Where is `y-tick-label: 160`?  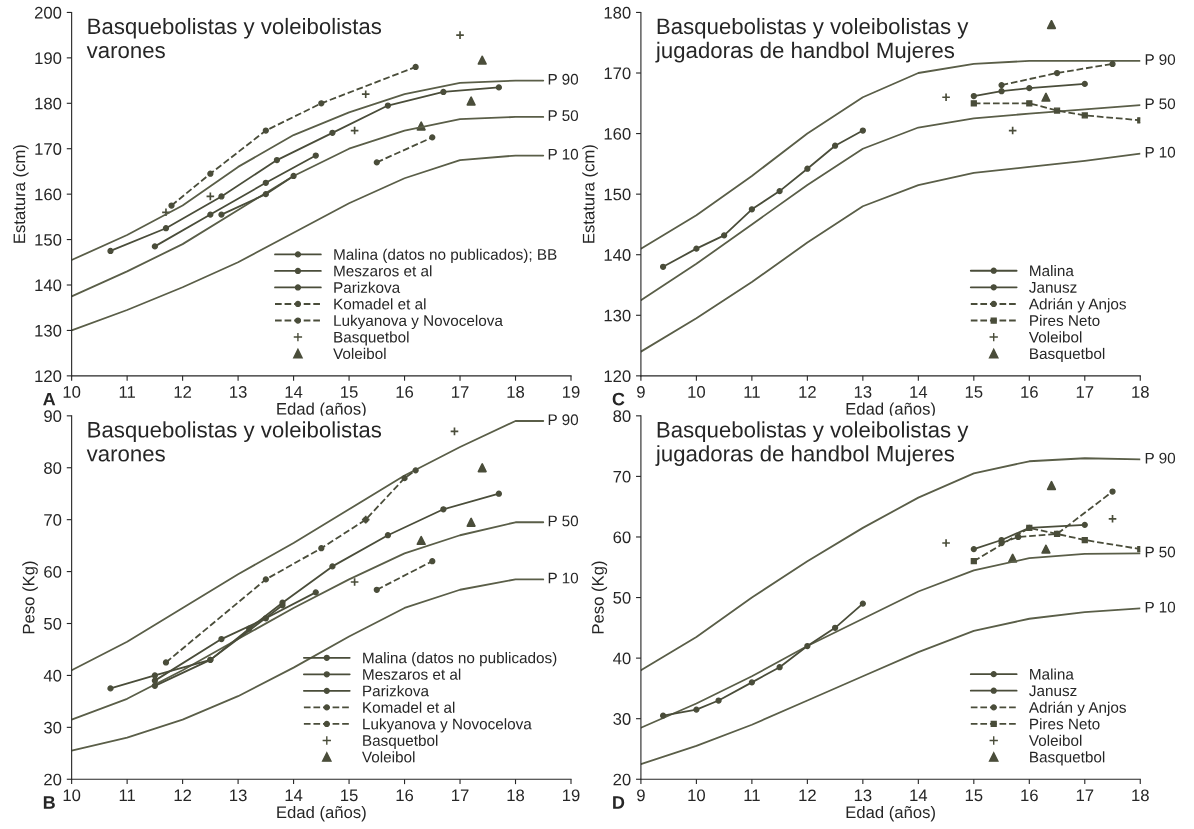
y-tick-label: 160 is located at coordinates (617, 133).